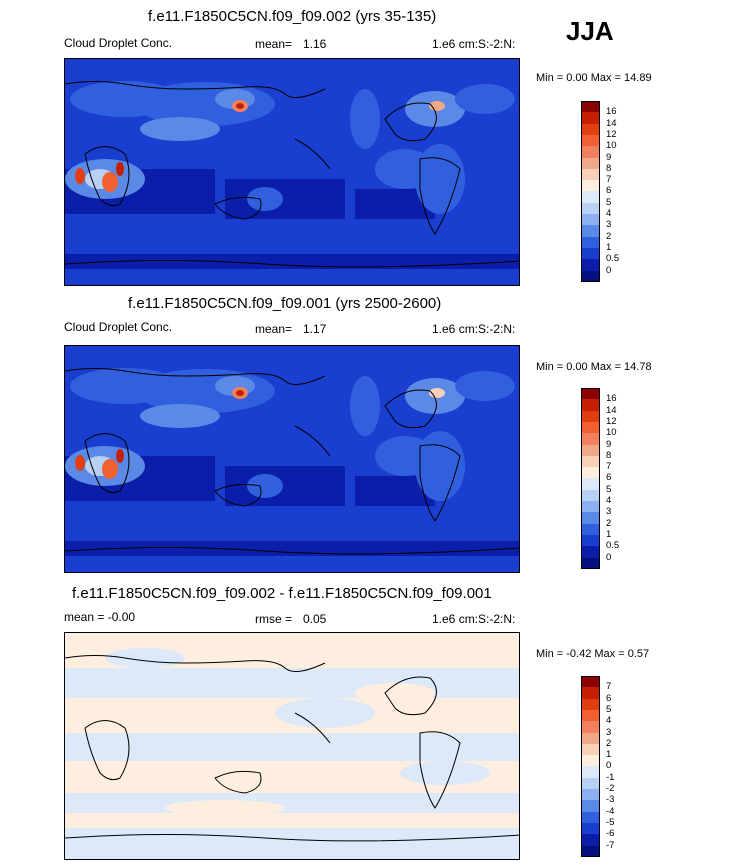 Image resolution: width=733 pixels, height=866 pixels. What do you see at coordinates (274, 619) in the screenshot?
I see `panel-3-rmse-label: rmse =` at bounding box center [274, 619].